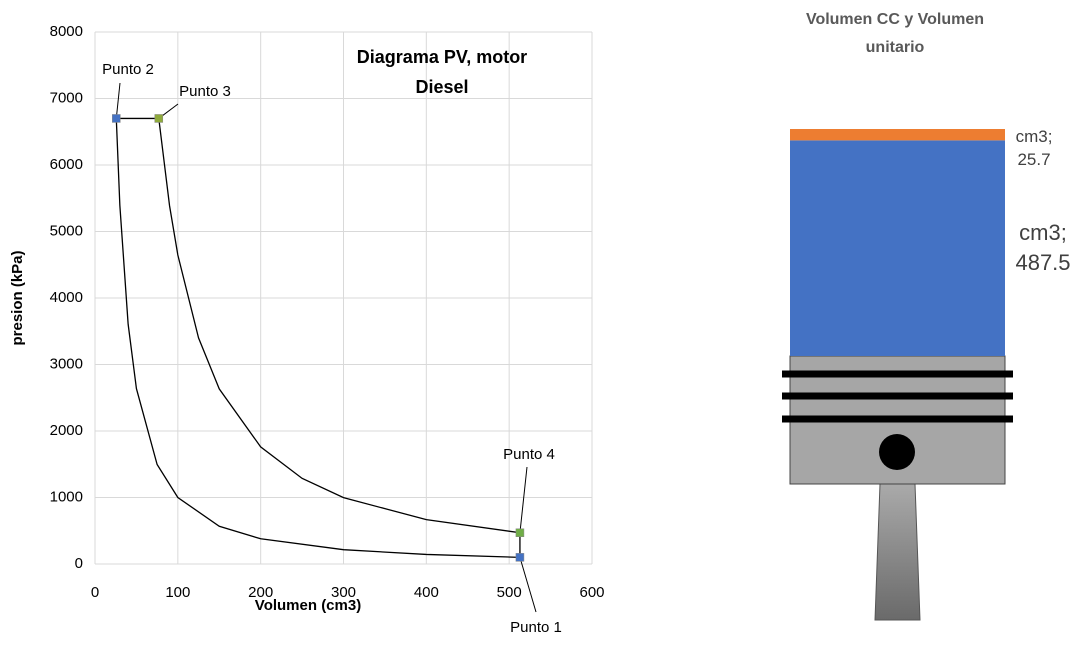 Image resolution: width=1080 pixels, height=646 pixels. I want to click on point-label: Punto 1, so click(536, 627).